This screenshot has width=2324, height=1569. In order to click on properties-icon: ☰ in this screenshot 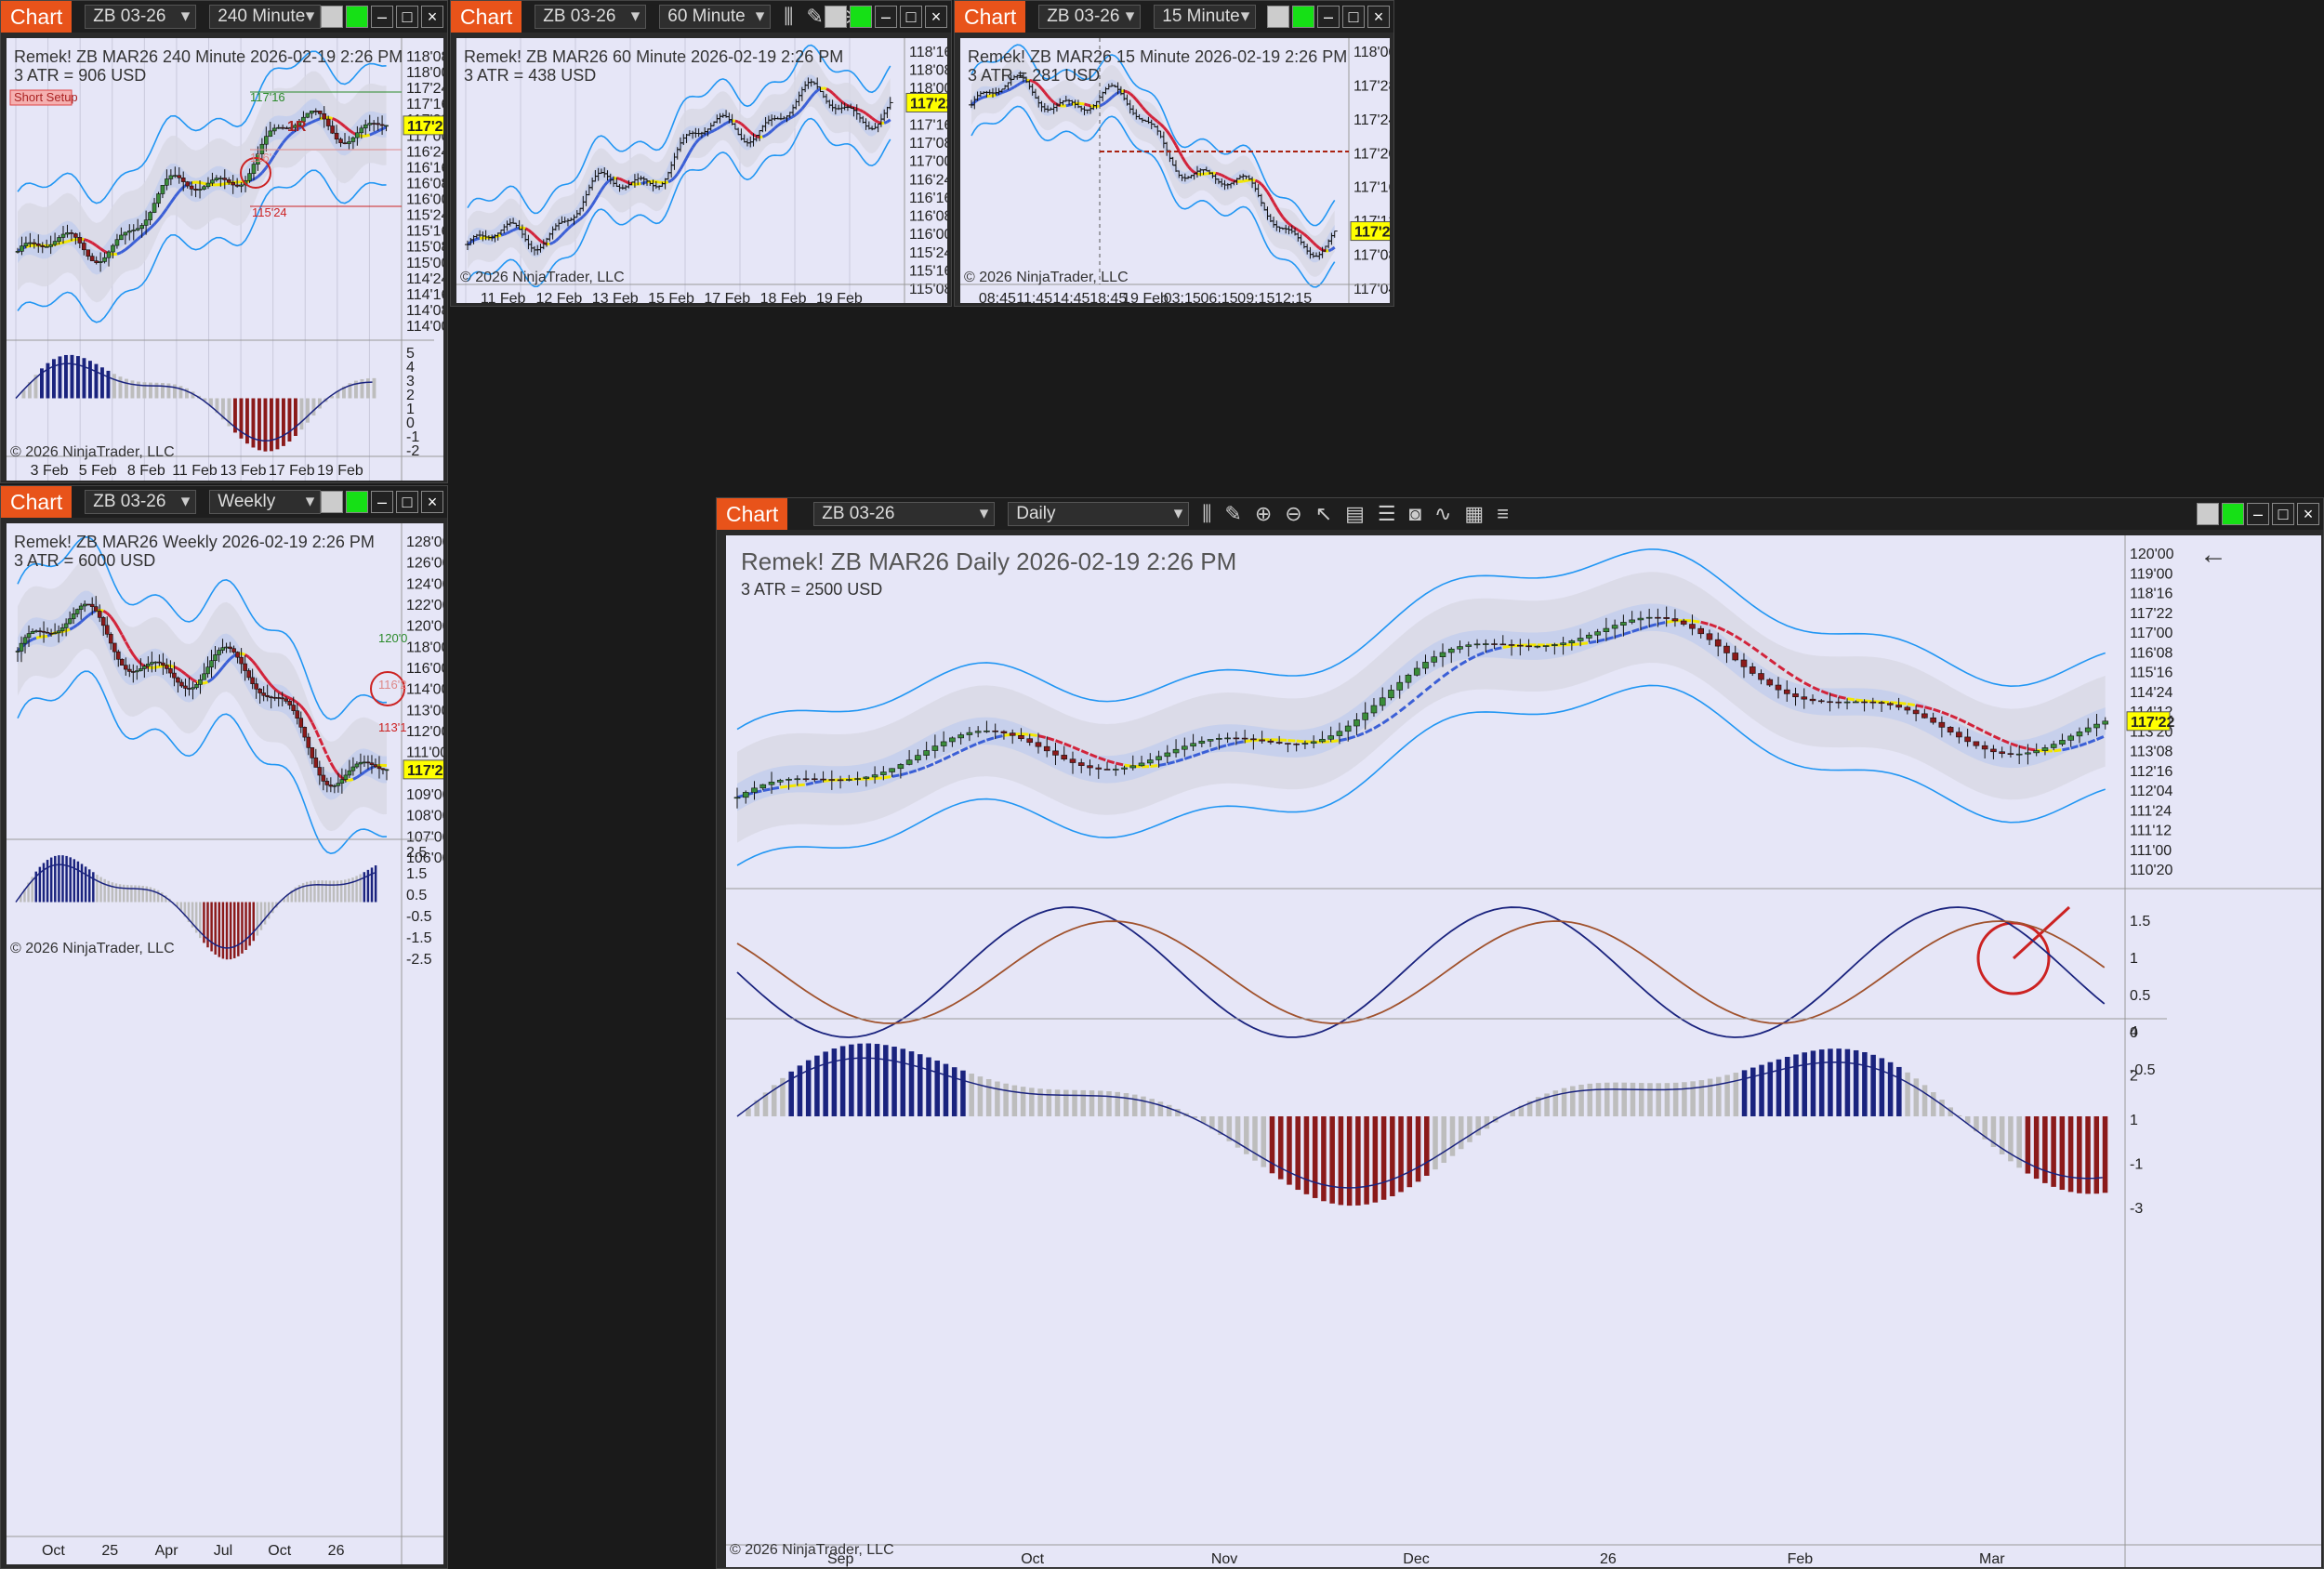, I will do `click(1386, 513)`.